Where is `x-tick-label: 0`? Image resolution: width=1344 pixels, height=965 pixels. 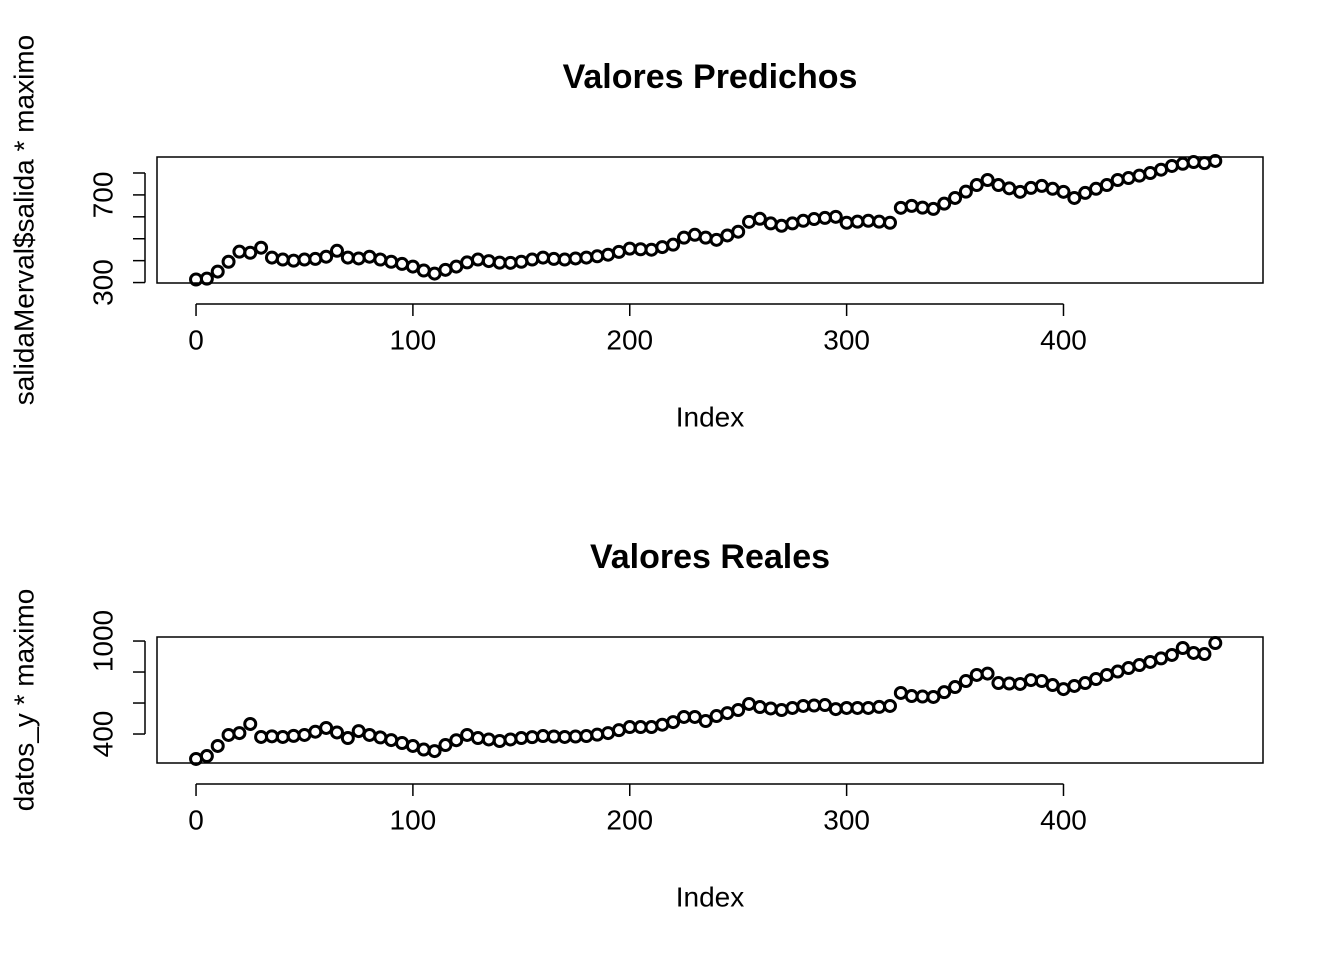
x-tick-label: 0 is located at coordinates (196, 819).